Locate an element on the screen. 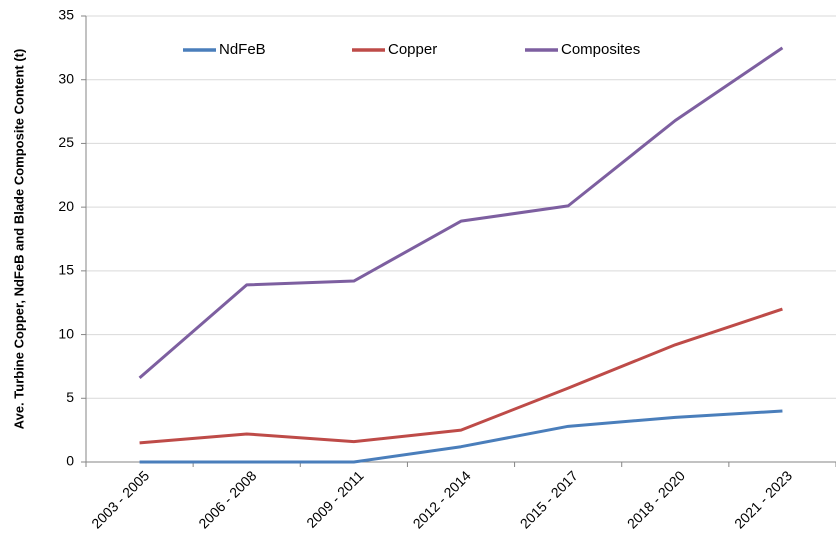  y-tick-label: 10 is located at coordinates (66, 333).